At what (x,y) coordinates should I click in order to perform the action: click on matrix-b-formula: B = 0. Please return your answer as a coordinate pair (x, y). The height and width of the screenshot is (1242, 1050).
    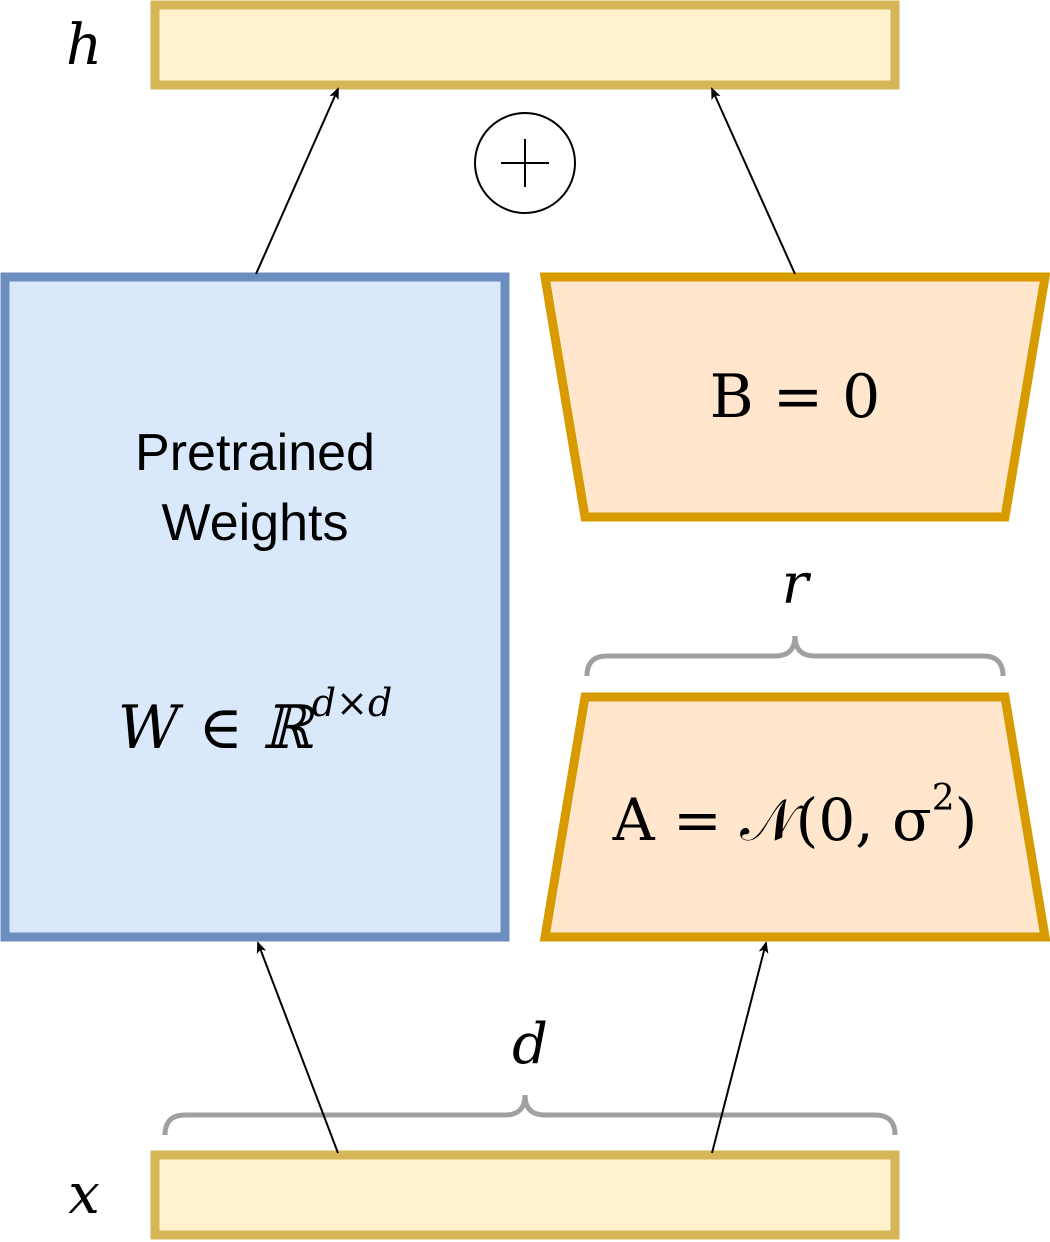
    Looking at the image, I should click on (795, 397).